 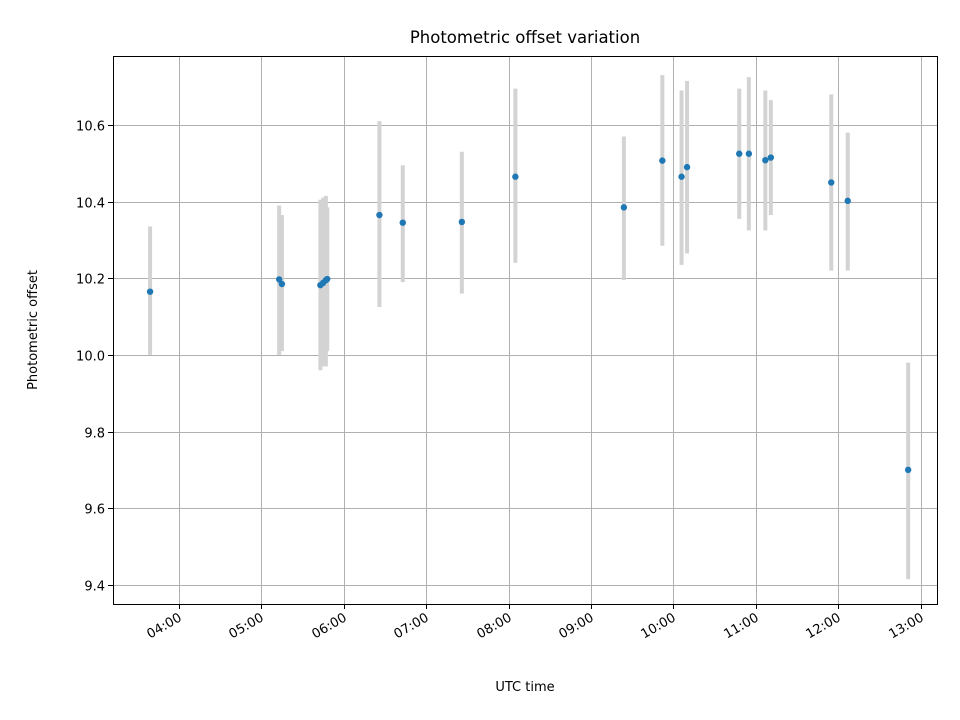 What do you see at coordinates (90, 280) in the screenshot?
I see `y-tick-label: 10.2` at bounding box center [90, 280].